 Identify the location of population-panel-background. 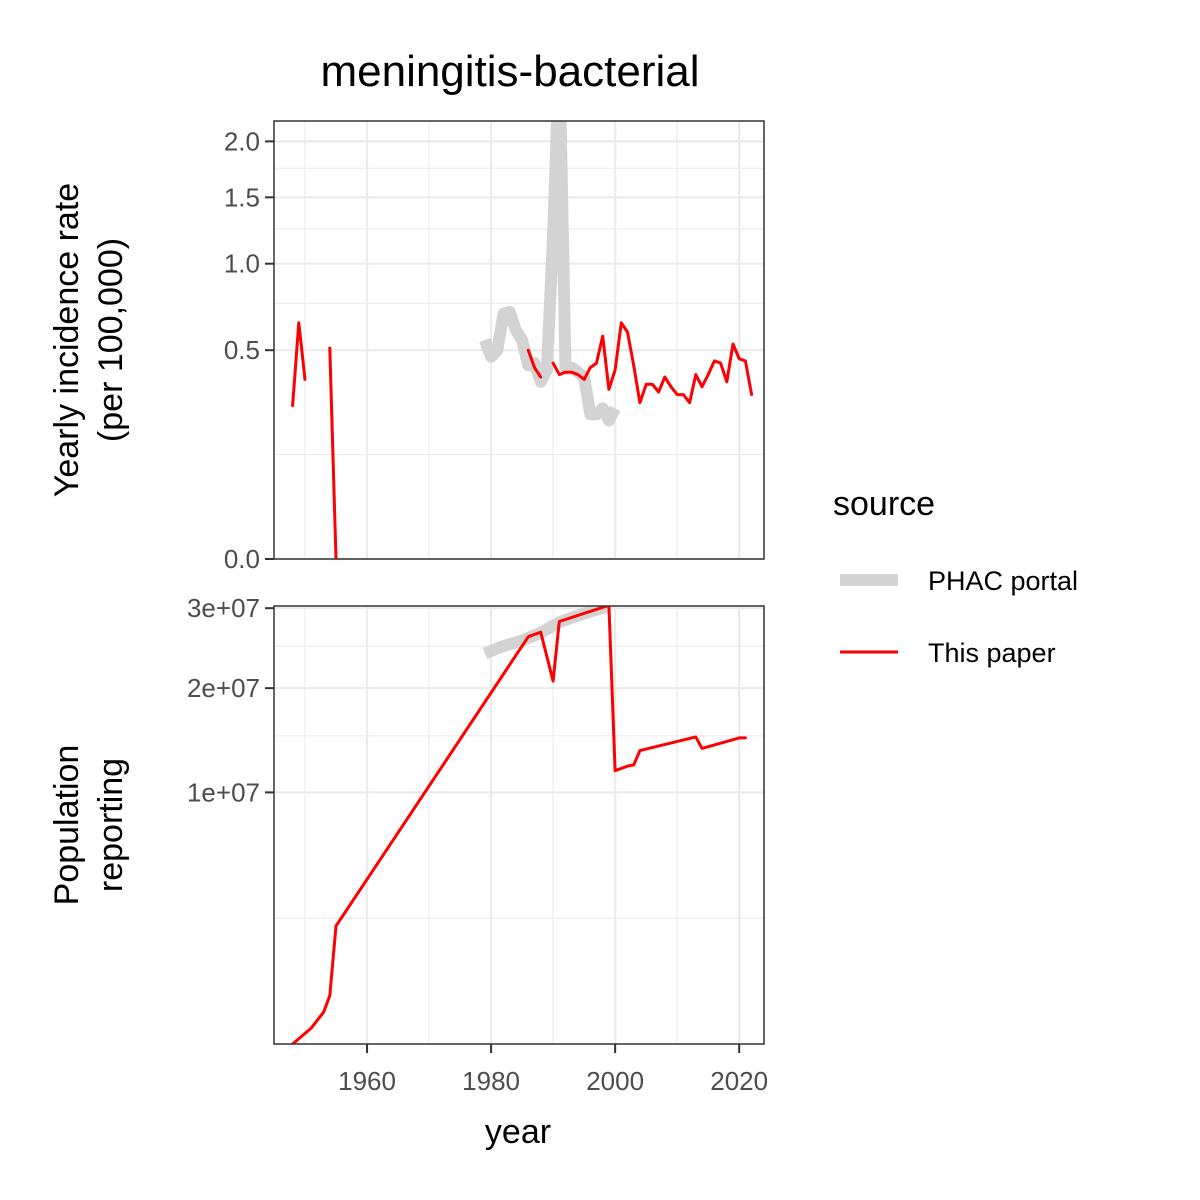
(519, 825).